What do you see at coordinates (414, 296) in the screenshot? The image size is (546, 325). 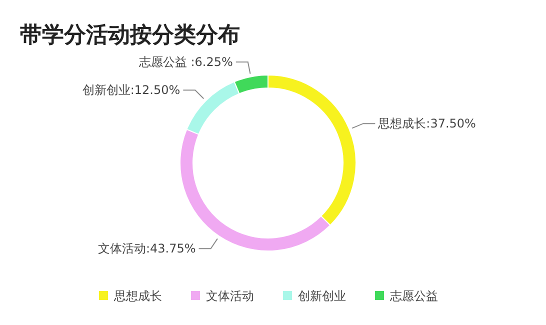 I see `legend-label: 志愿公益` at bounding box center [414, 296].